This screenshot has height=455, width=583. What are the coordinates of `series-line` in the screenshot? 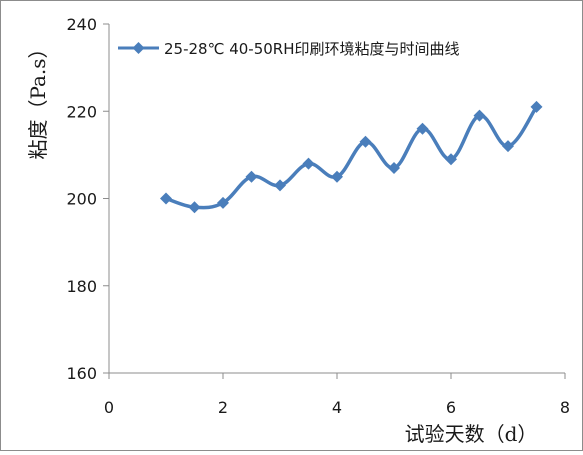 It's located at (351, 157).